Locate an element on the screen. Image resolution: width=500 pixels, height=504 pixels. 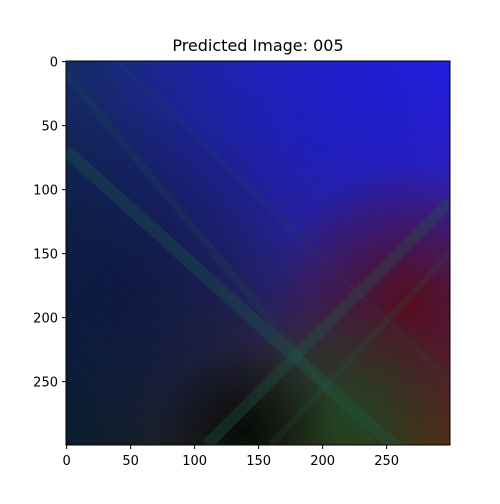
x-tick-label: 0 is located at coordinates (66, 461).